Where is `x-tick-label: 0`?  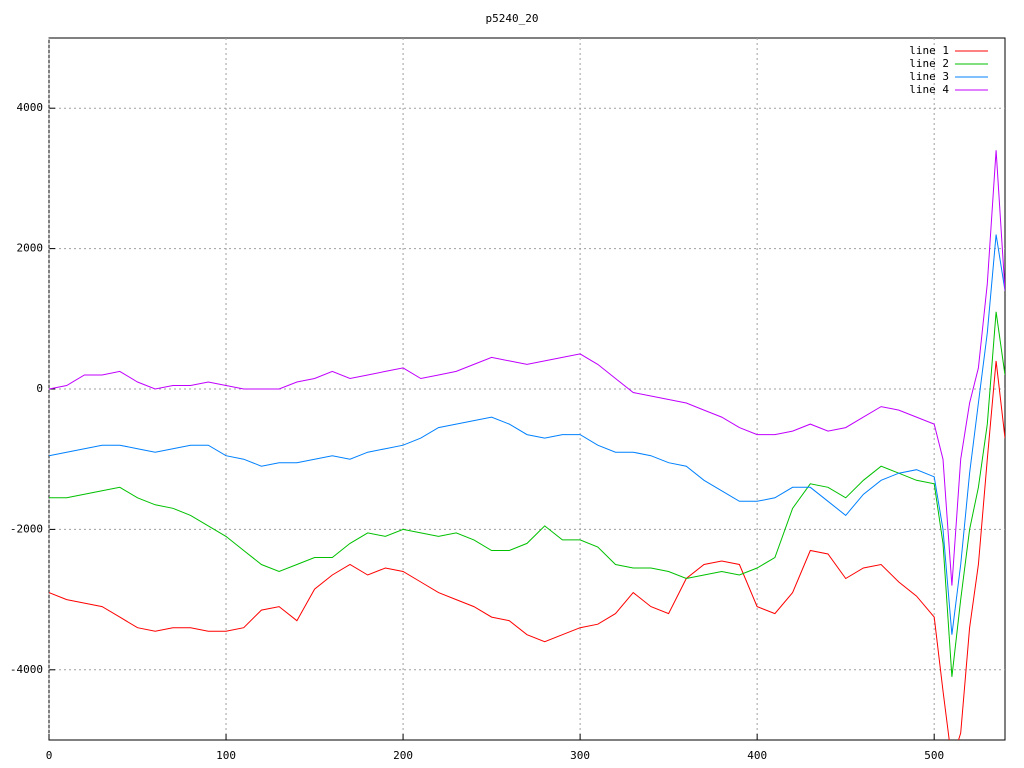 x-tick-label: 0 is located at coordinates (49, 755).